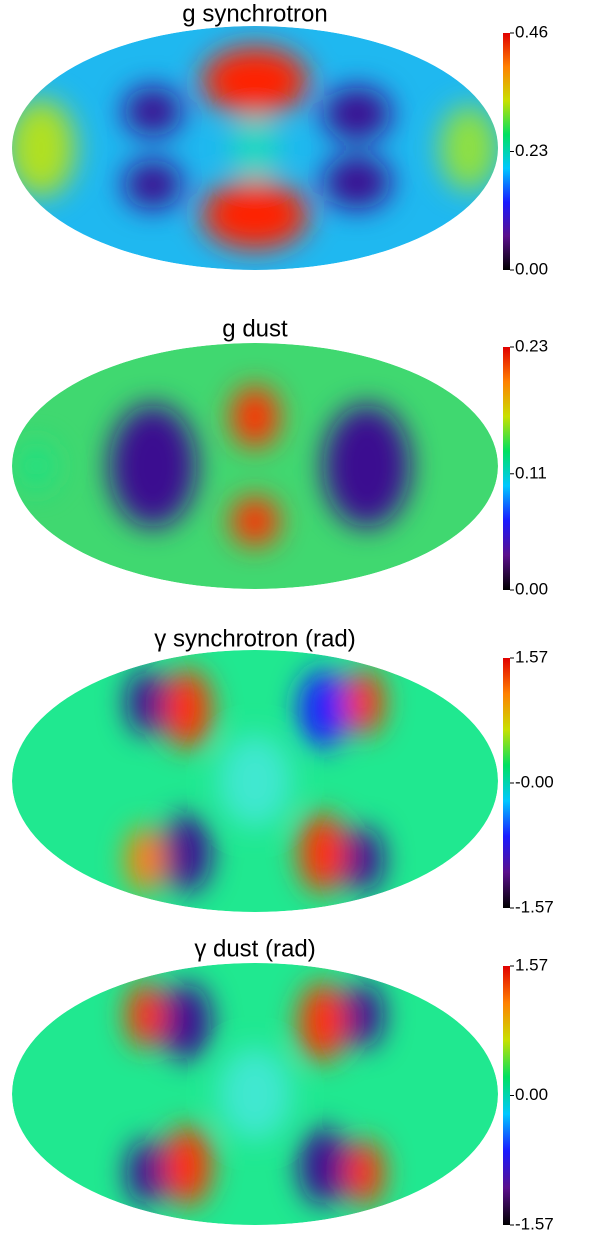 This screenshot has height=1236, width=593. Describe the element at coordinates (531, 31) in the screenshot. I see `colorbar-tick-label: 0.46` at that location.